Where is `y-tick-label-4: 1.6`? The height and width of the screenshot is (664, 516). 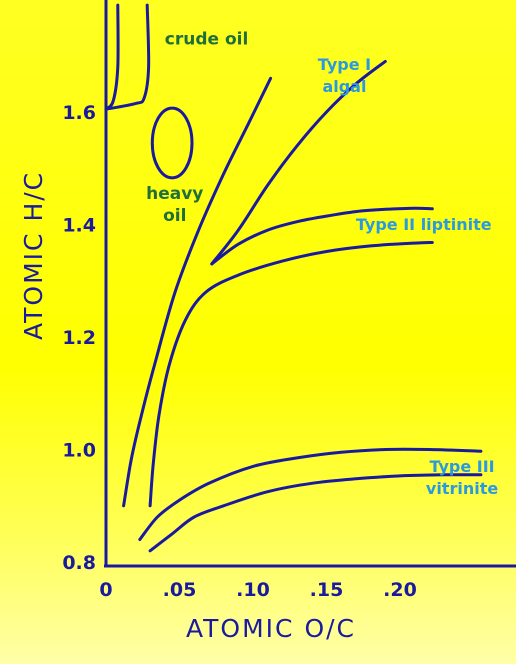 y-tick-label-4: 1.6 is located at coordinates (79, 113).